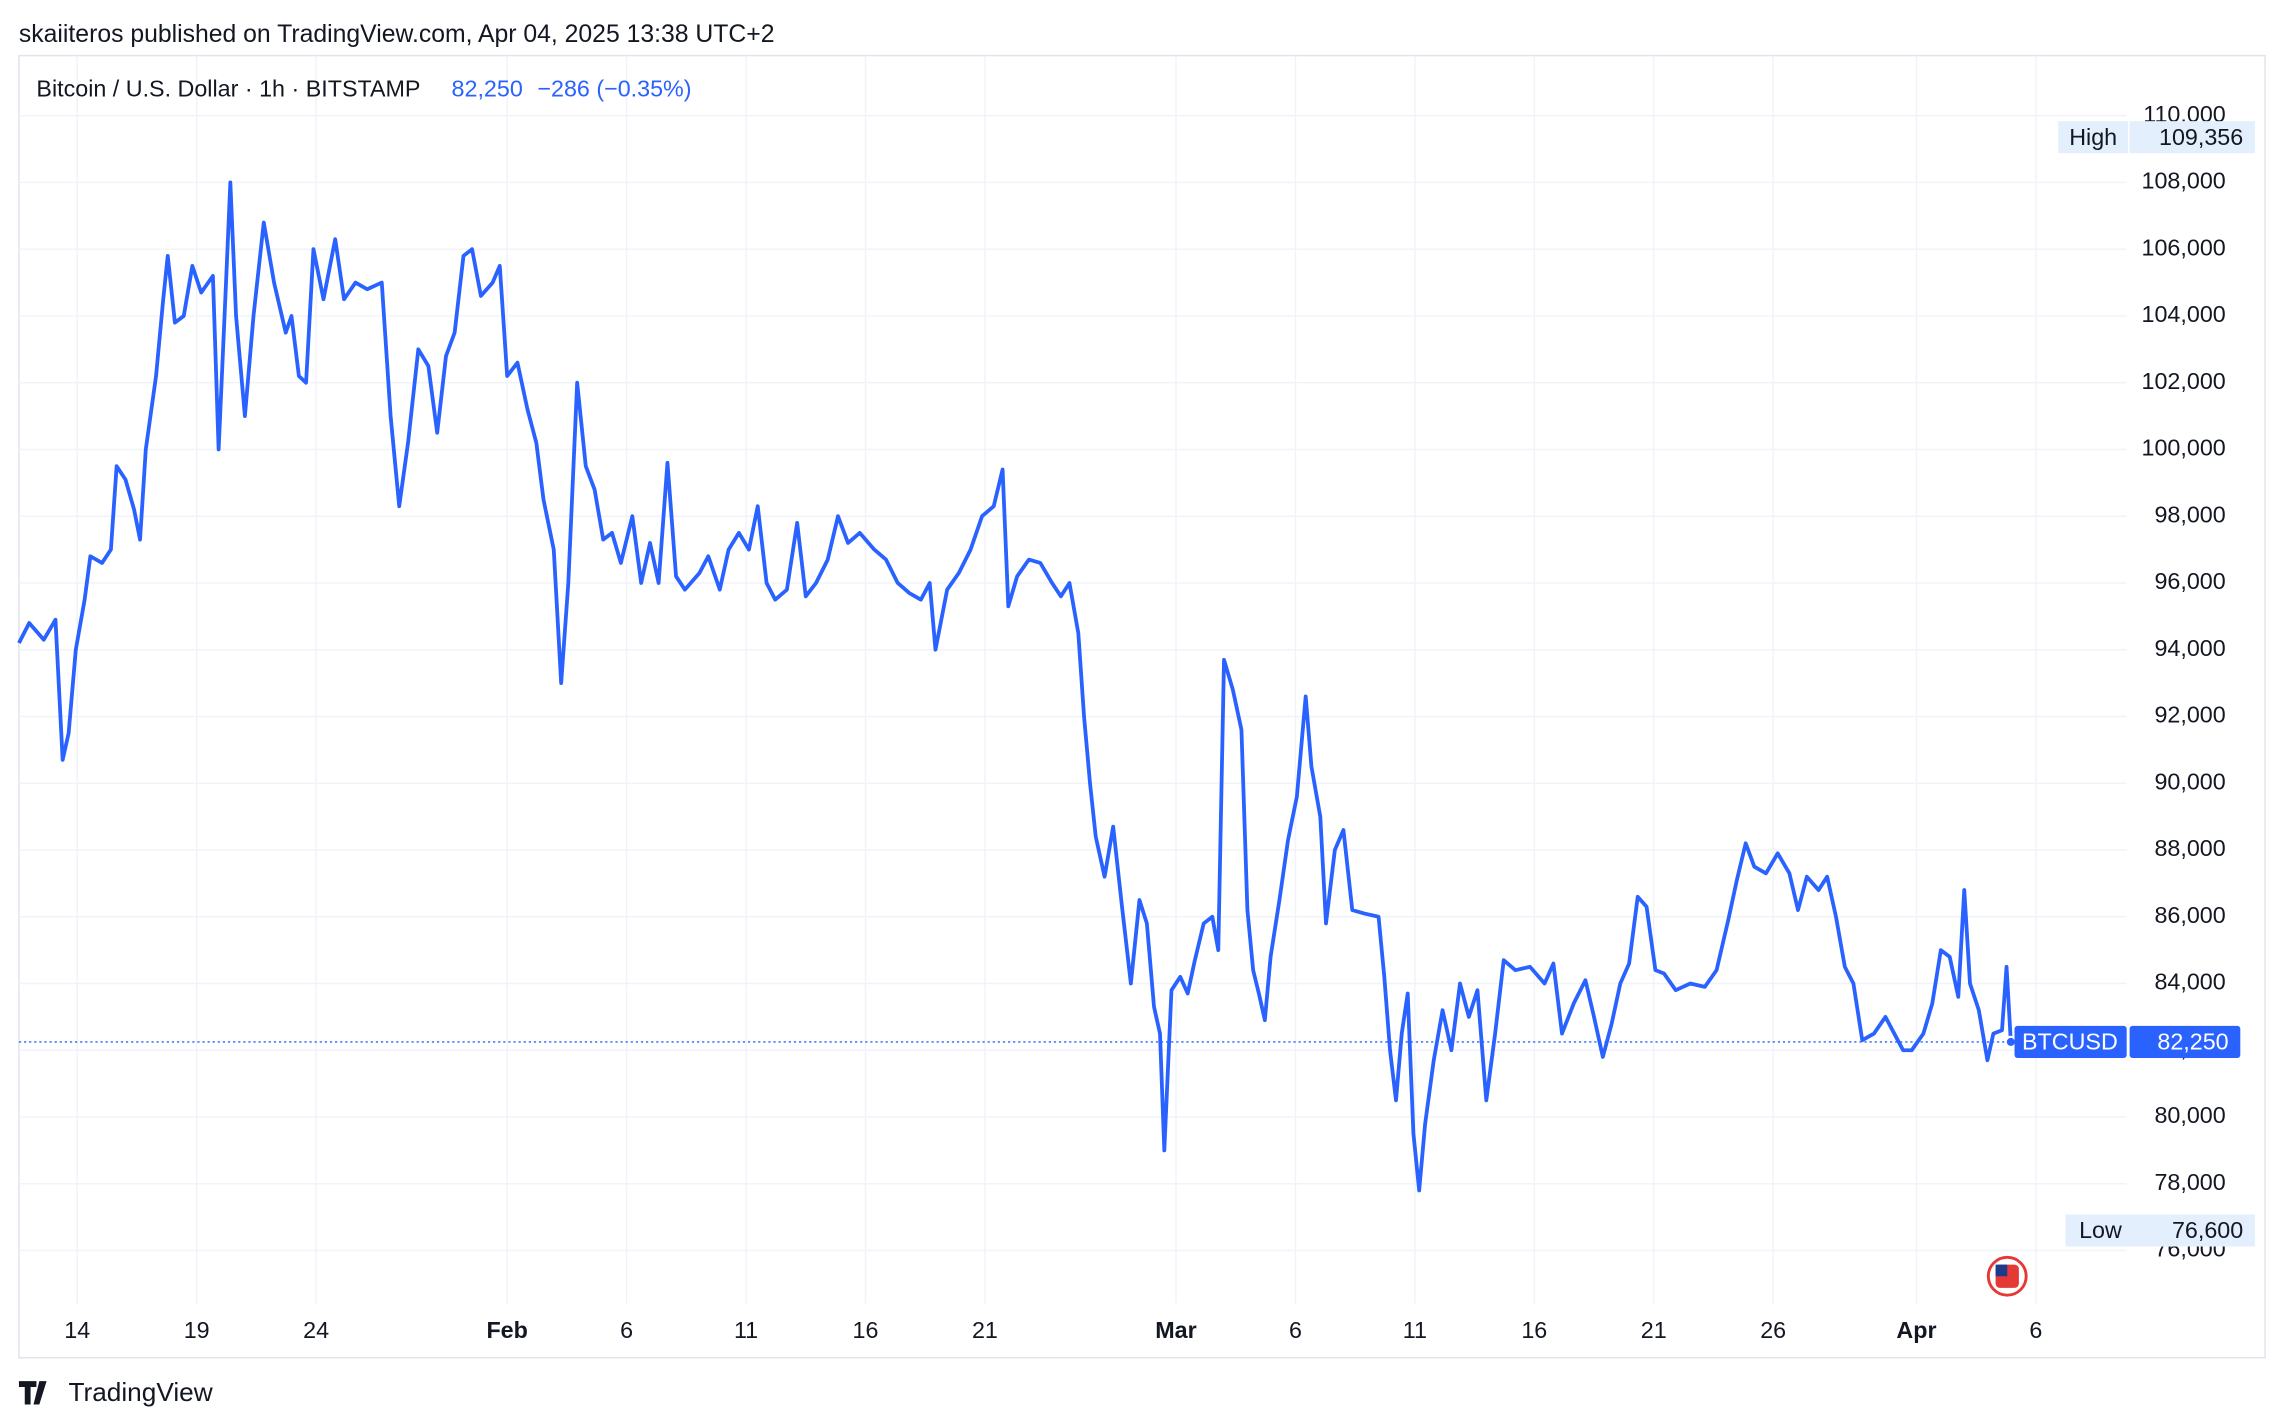  Describe the element at coordinates (2189, 848) in the screenshot. I see `y-tick-label: 88,000` at that location.